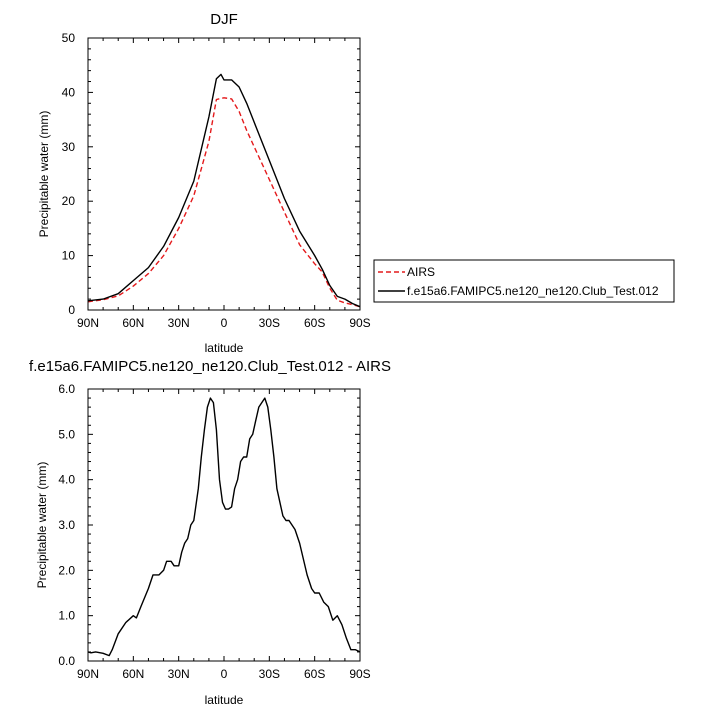 The width and height of the screenshot is (713, 713). I want to click on legend-box, so click(524, 281).